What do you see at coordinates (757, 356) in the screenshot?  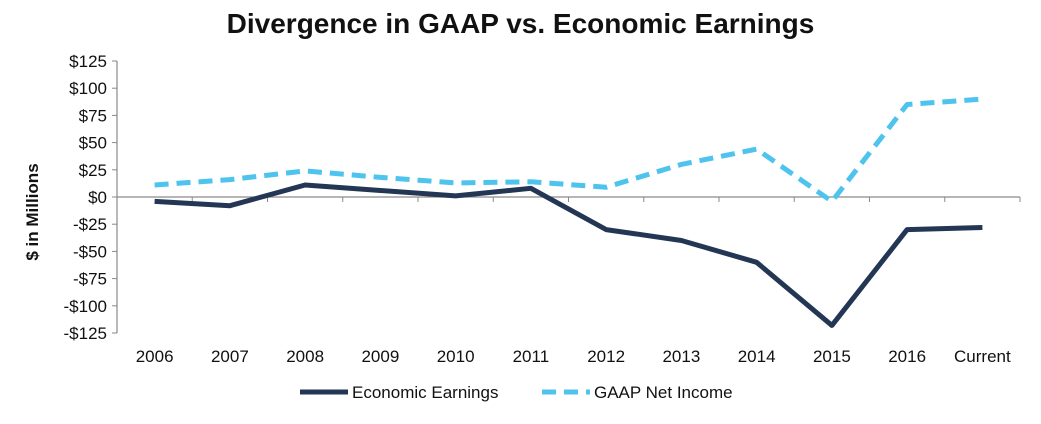 I see `x-tick-label: 2014` at bounding box center [757, 356].